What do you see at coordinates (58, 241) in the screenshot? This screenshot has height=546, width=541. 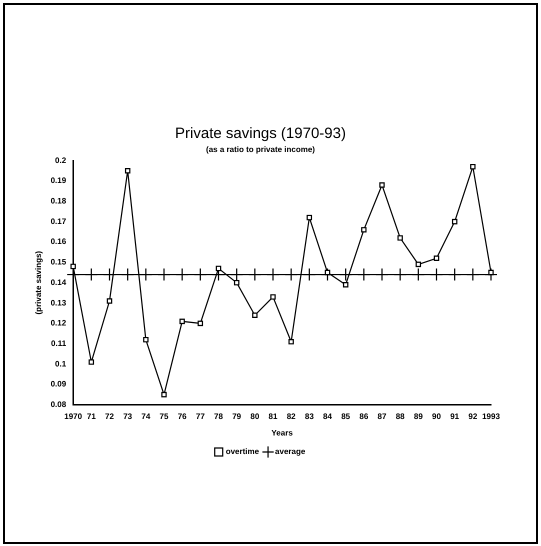 I see `y-tick-label: 0.16` at bounding box center [58, 241].